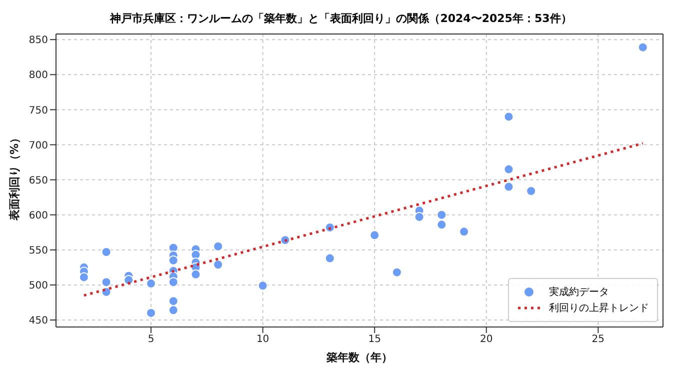  I want to click on x-axis-title: 築年数（年）, so click(359, 357).